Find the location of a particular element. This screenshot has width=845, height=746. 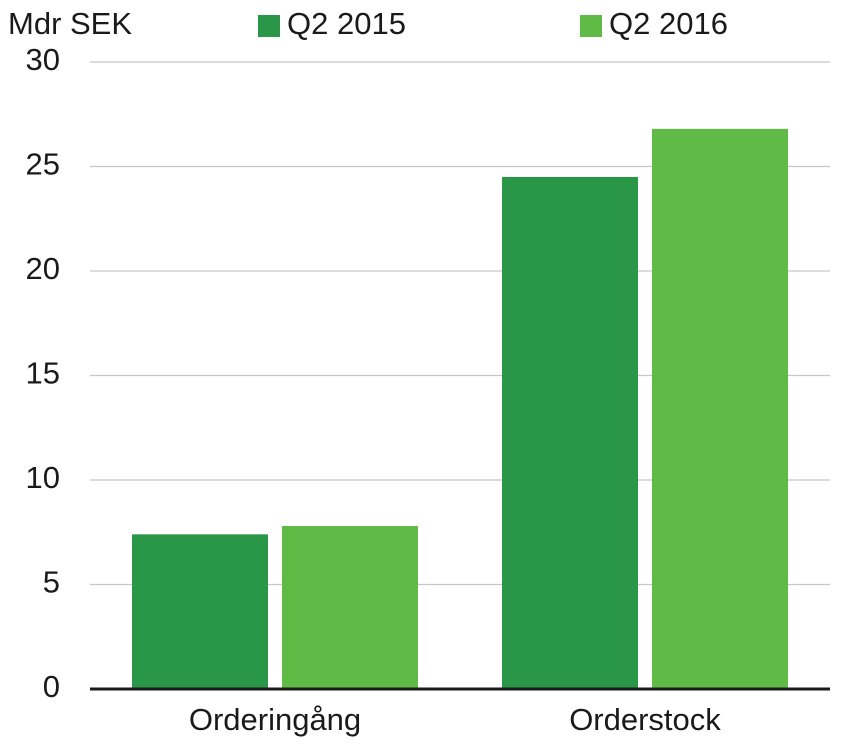

y-tick-label: 15 is located at coordinates (43, 373).